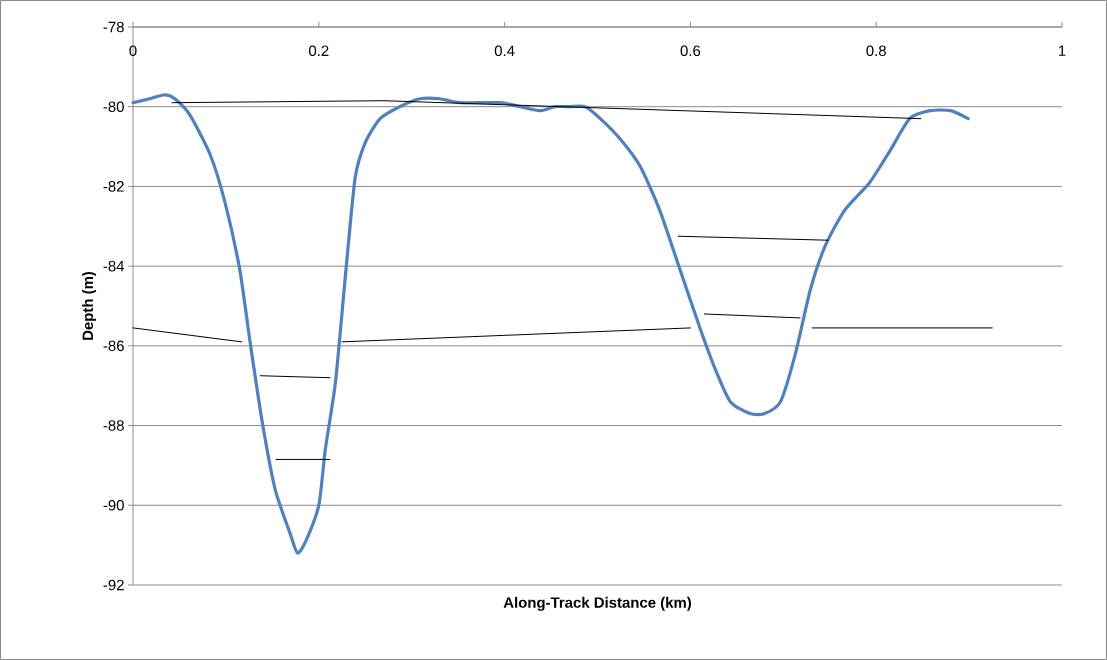 The height and width of the screenshot is (660, 1107). What do you see at coordinates (113, 27) in the screenshot?
I see `y-tick-label: -78` at bounding box center [113, 27].